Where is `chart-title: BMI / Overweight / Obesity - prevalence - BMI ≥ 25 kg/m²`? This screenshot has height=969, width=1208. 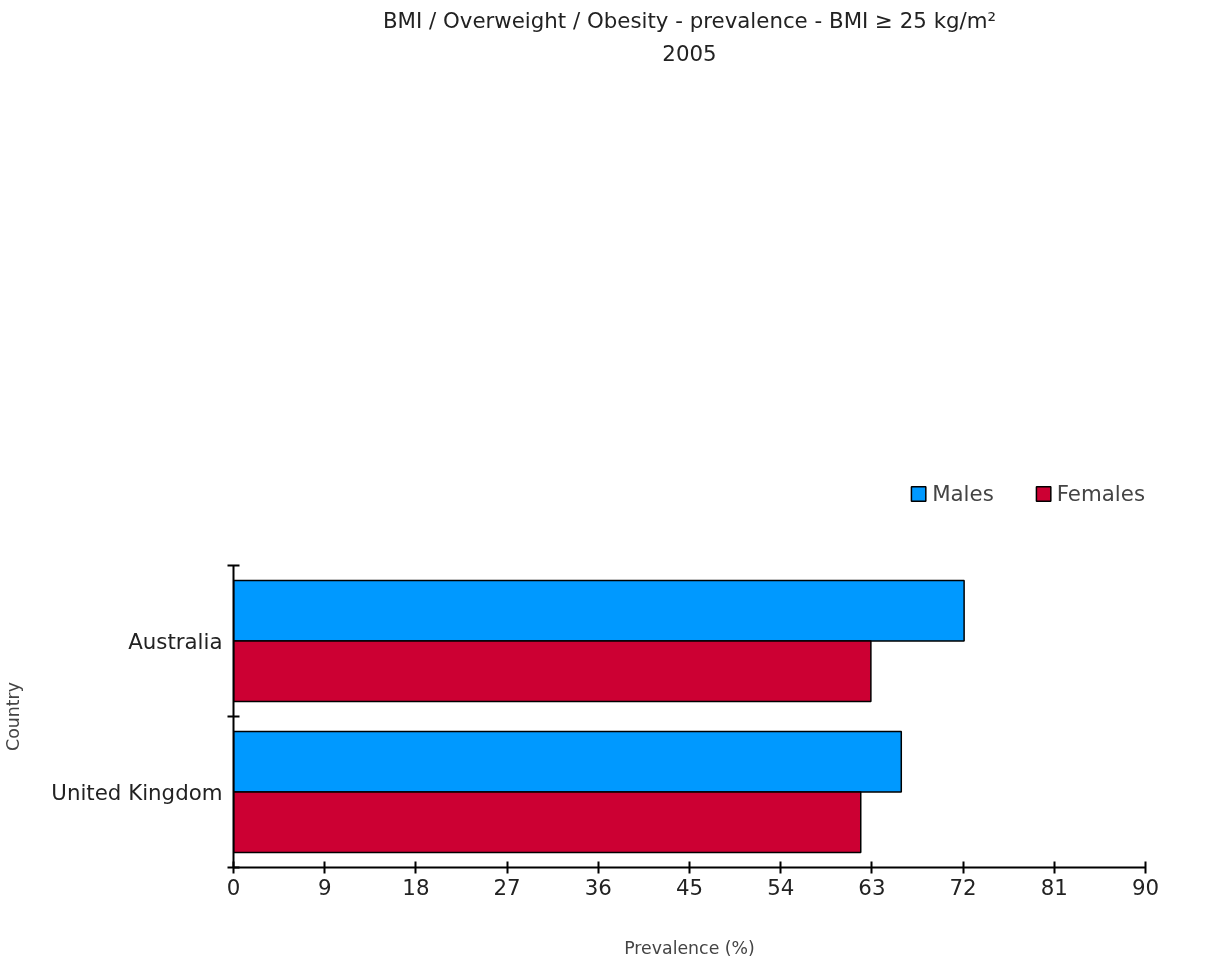
chart-title: BMI / Overweight / Obesity - prevalence - BMI ≥ 25 kg/m² is located at coordinates (689, 20).